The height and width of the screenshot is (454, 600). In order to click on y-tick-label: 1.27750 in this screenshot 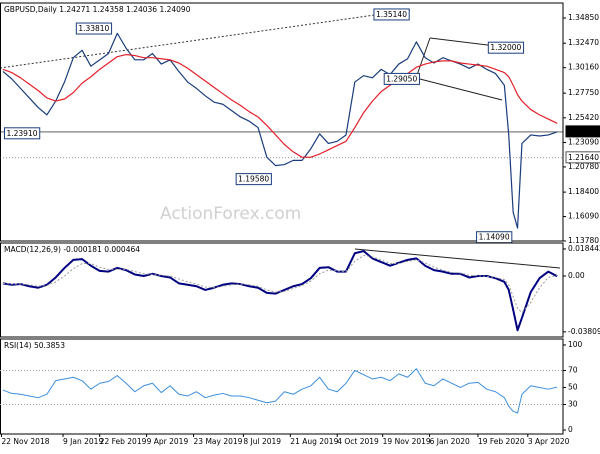, I will do `click(583, 92)`.